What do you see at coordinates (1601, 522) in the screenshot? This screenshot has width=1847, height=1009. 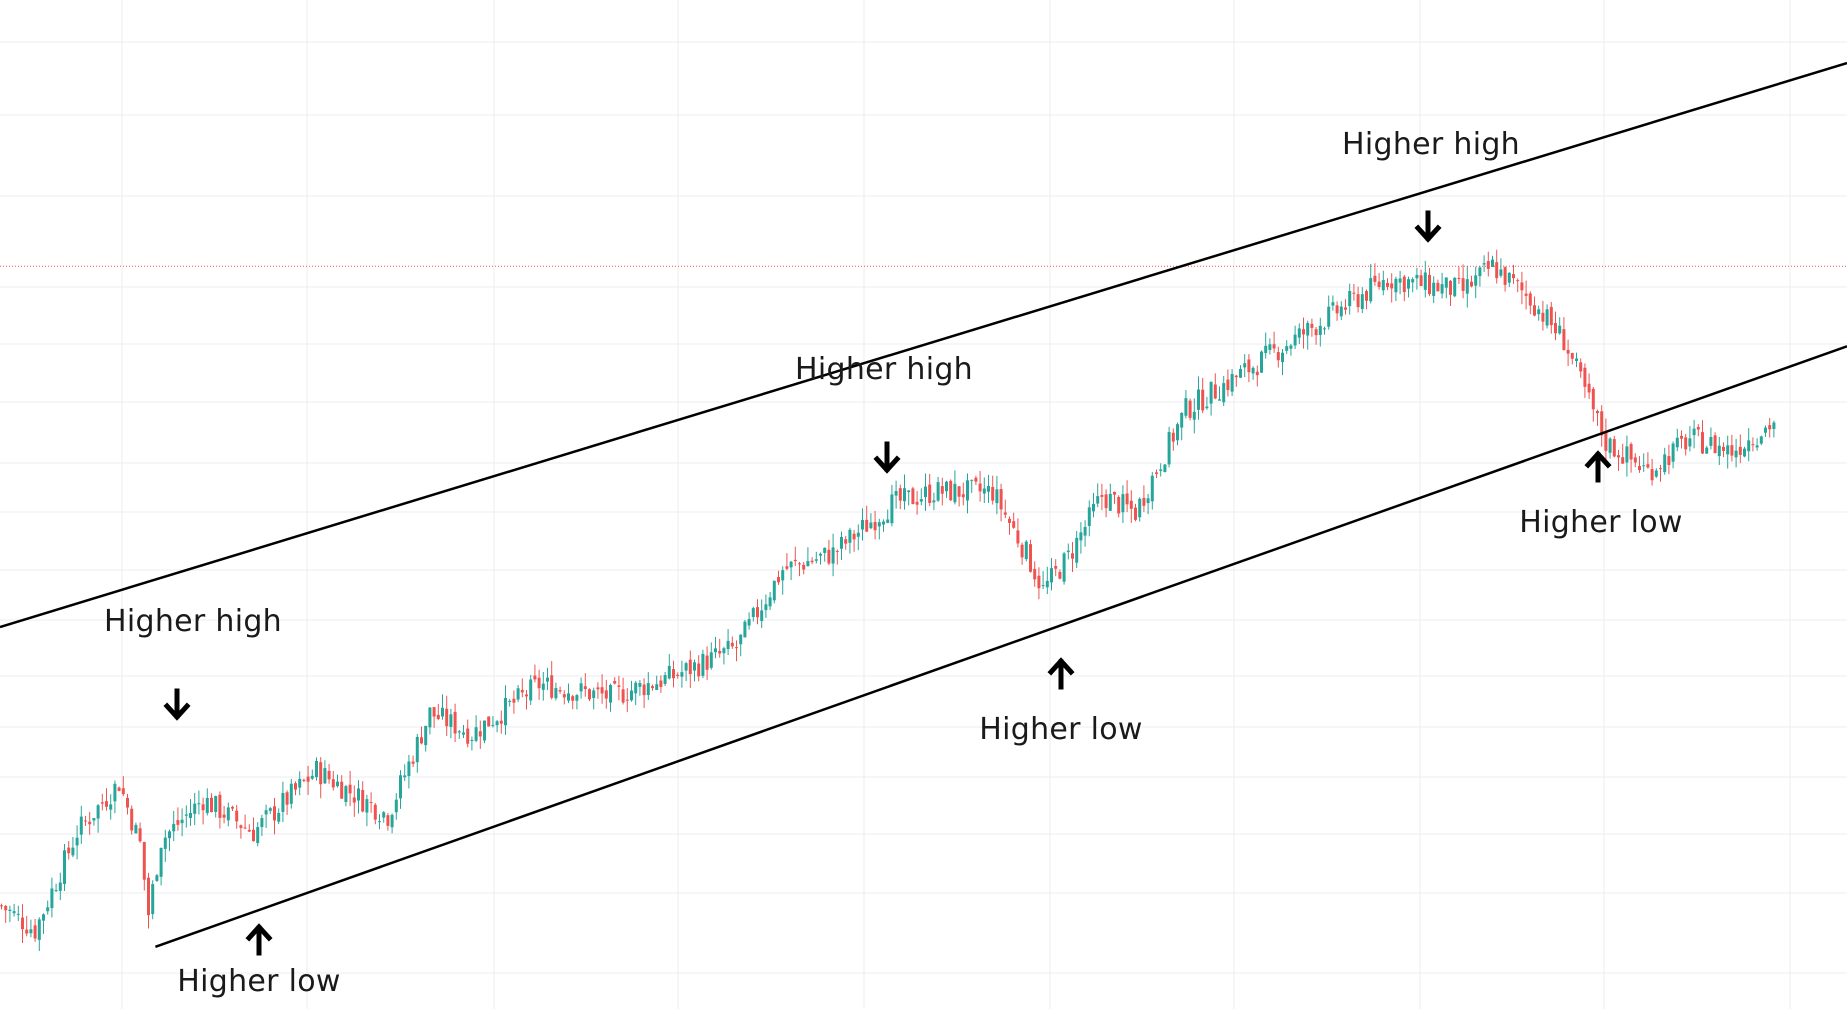 I see `higher-low-label-3: Higher low` at bounding box center [1601, 522].